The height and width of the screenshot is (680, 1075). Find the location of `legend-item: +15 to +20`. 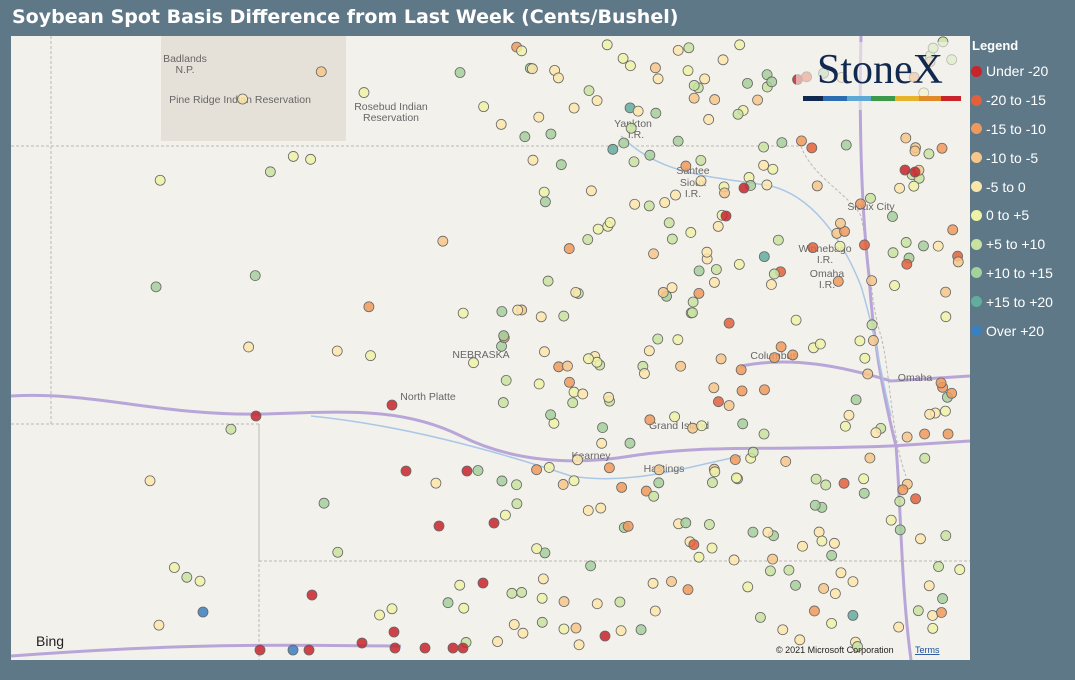

legend-item: +15 to +20 is located at coordinates (1023, 301).